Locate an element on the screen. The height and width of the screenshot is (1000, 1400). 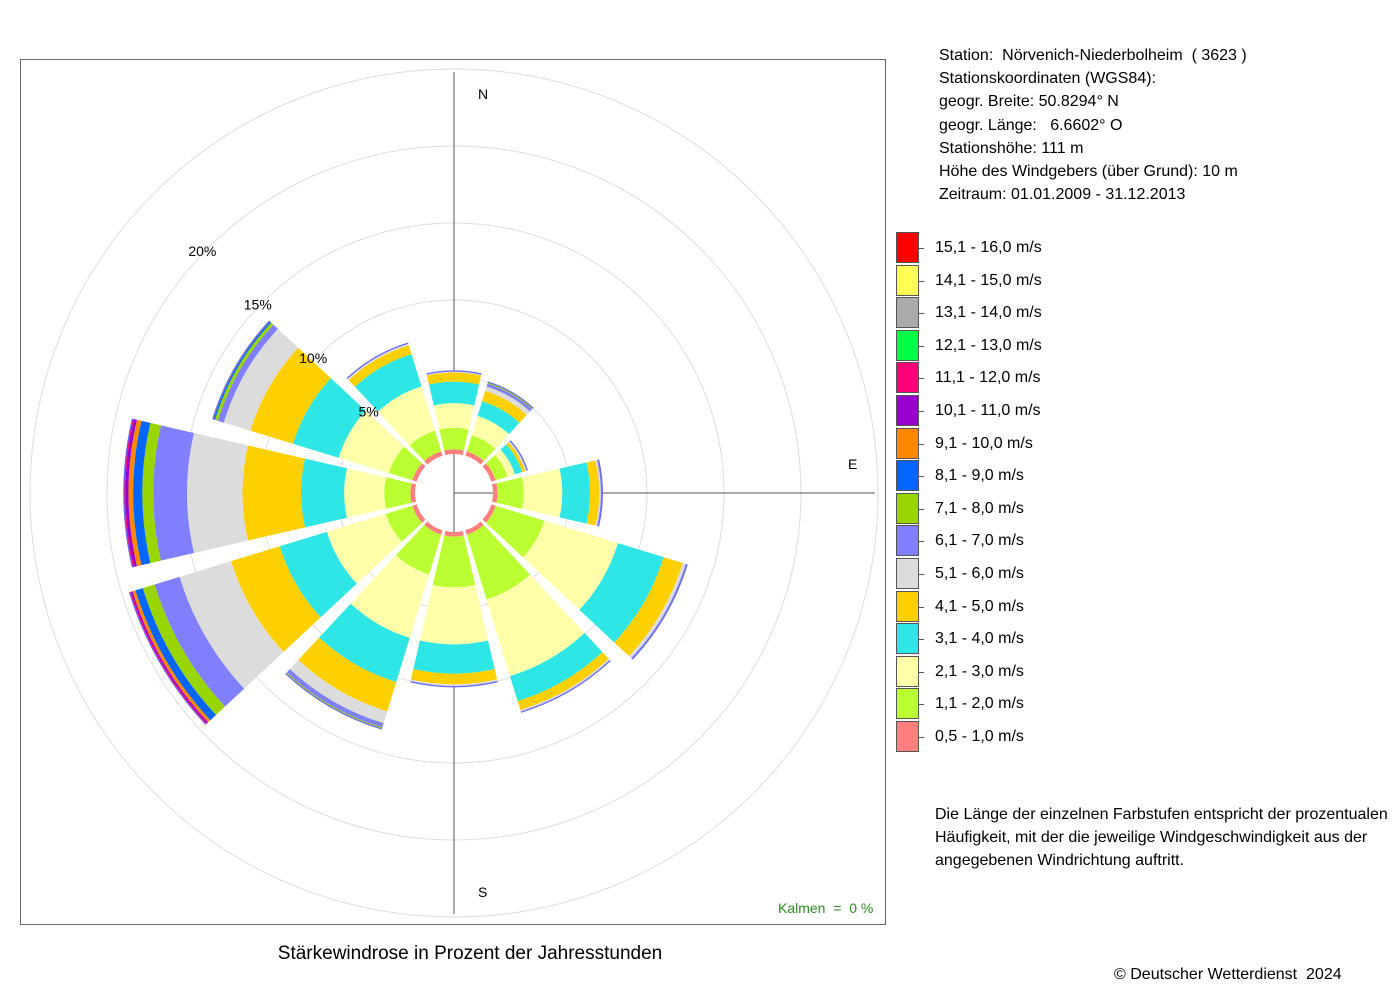
legend-label: 14,1 - 15,0 m/s is located at coordinates (988, 280).